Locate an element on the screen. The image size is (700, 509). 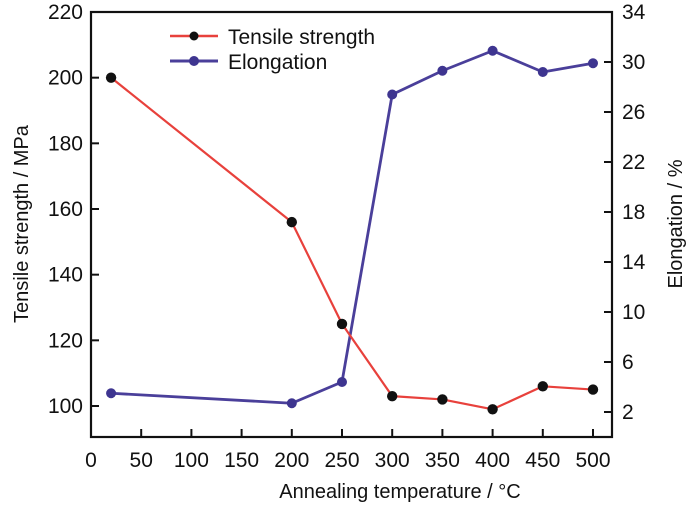
y-left-tick-label: 100 is located at coordinates (65, 406).